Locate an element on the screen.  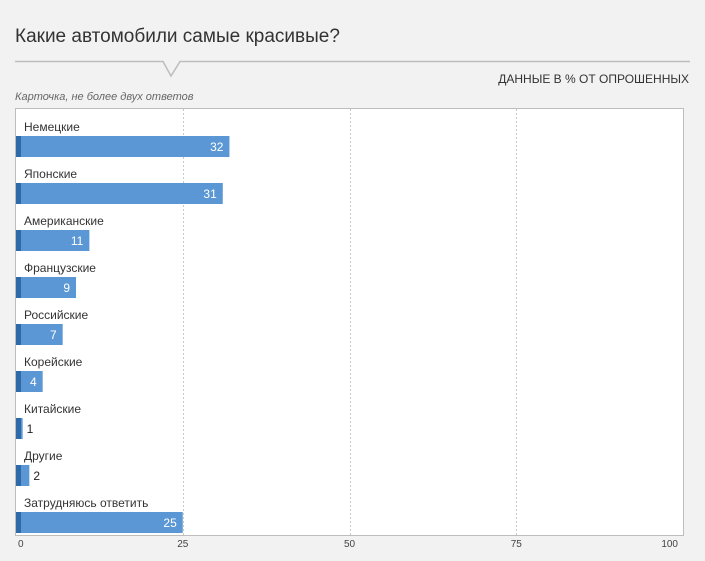
category-label: Китайские is located at coordinates (52, 409).